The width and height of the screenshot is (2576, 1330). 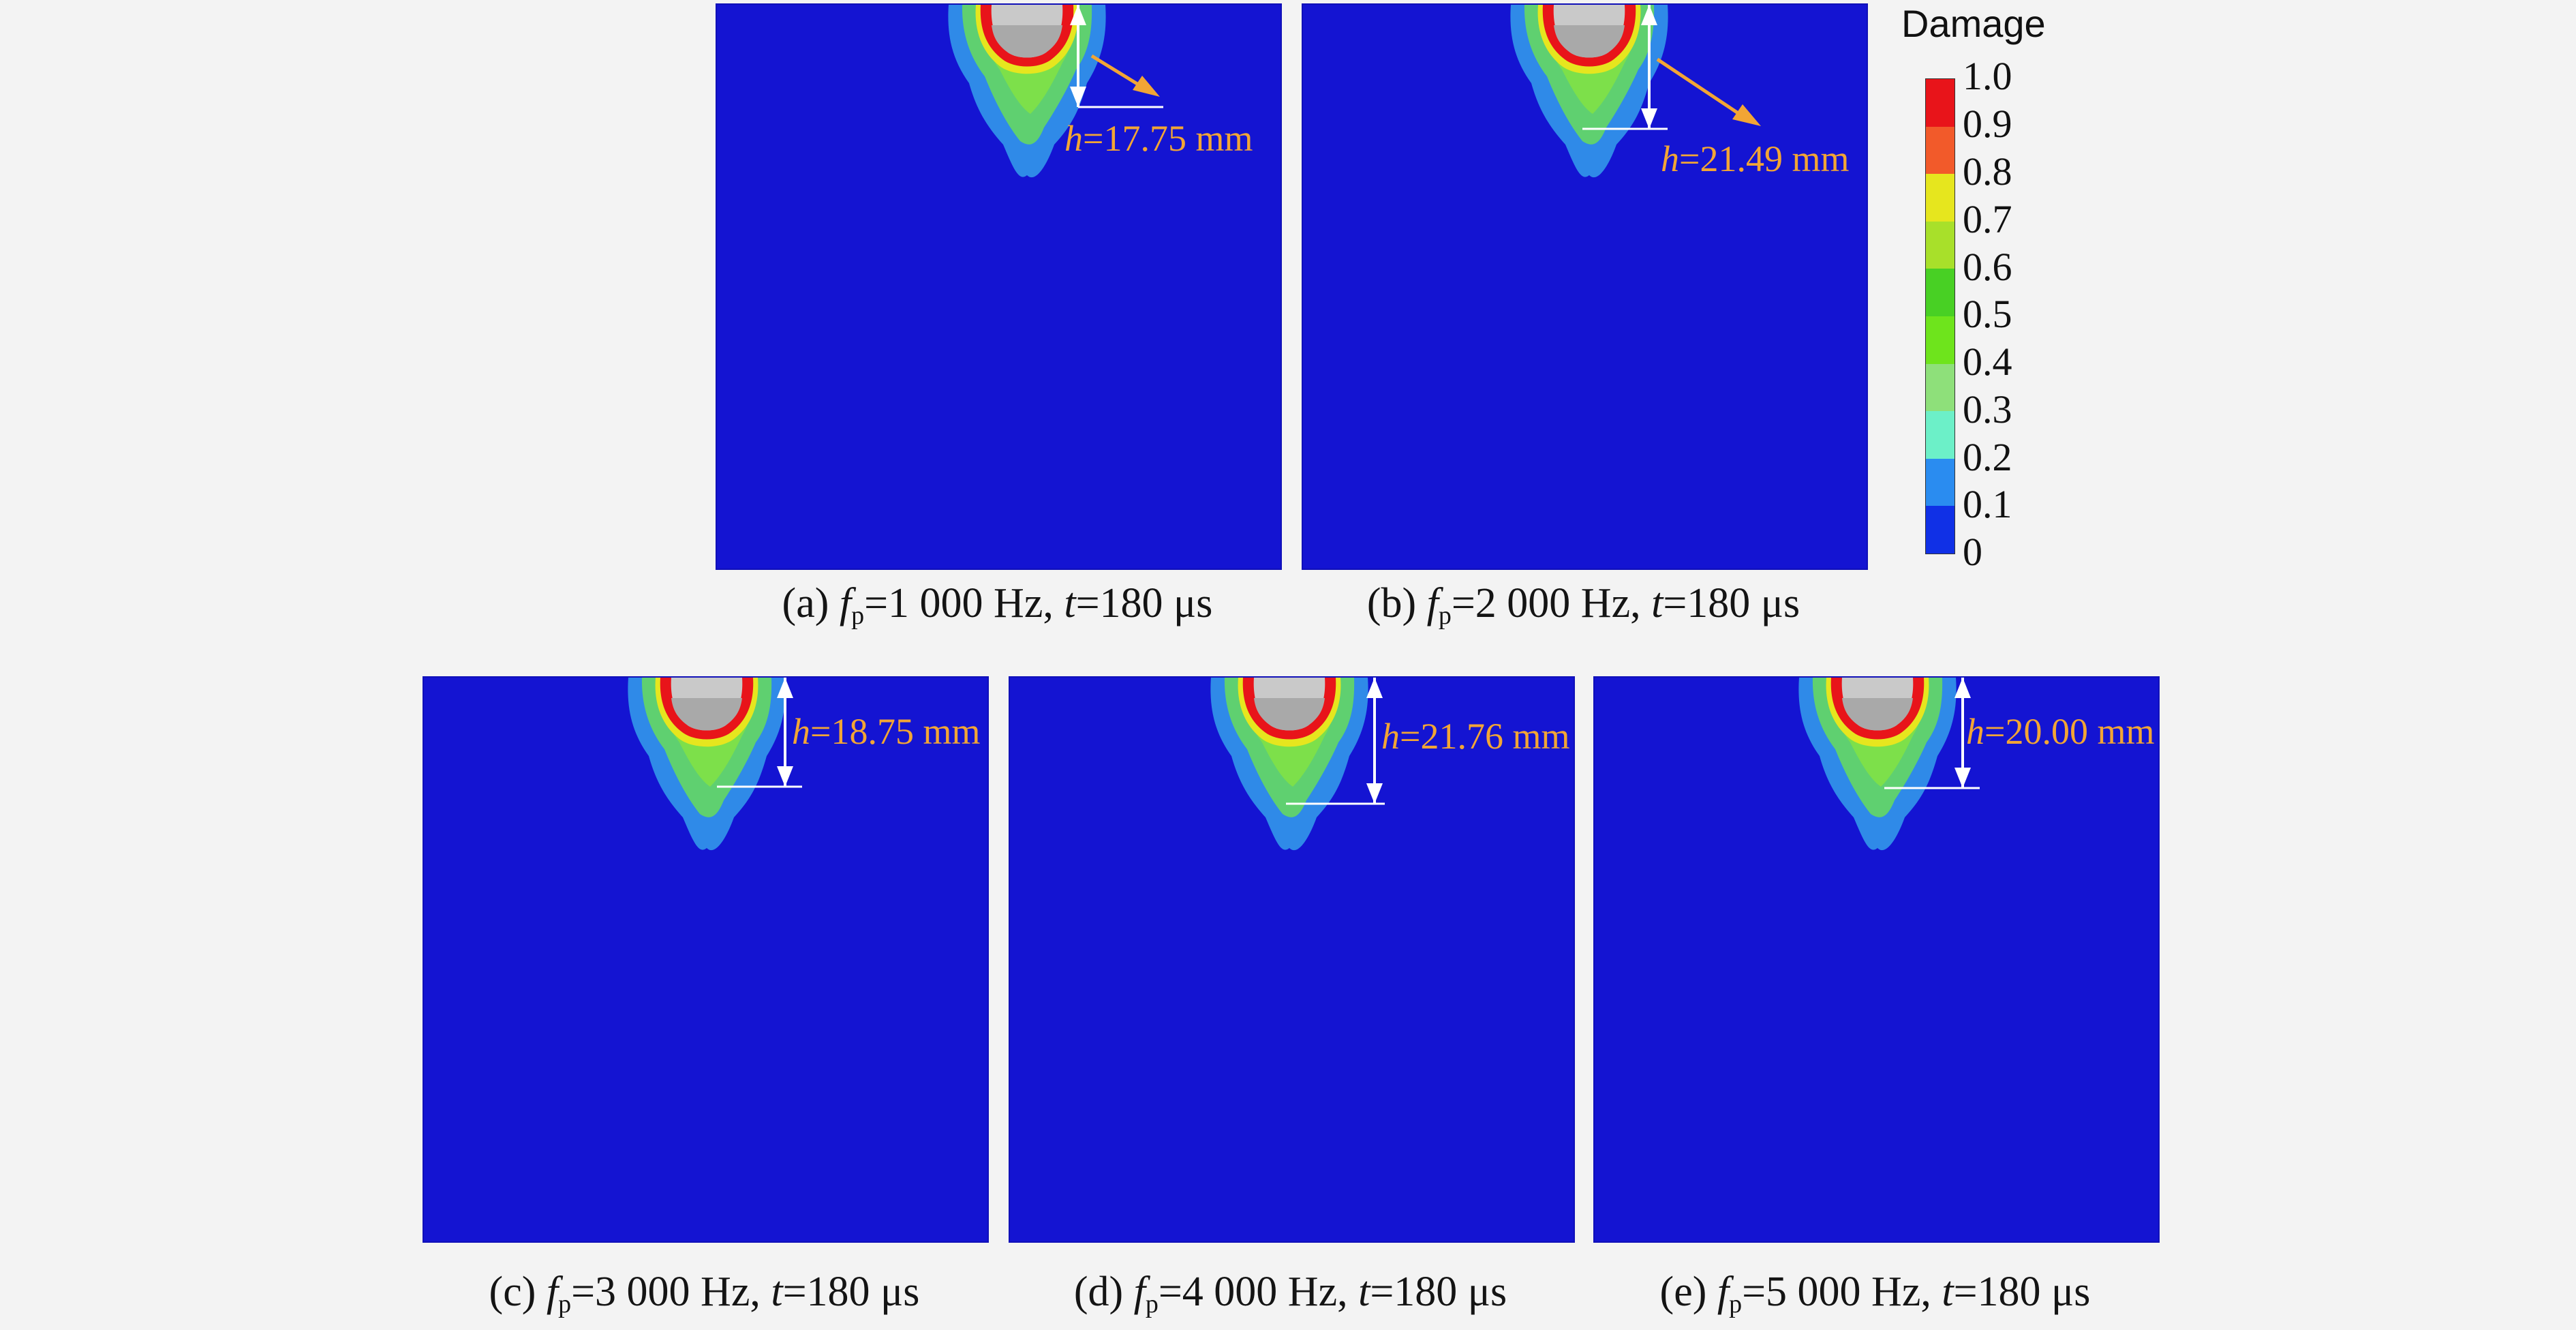 I want to click on caption-b: (b) fp=2 000 Hz, t=180 μs, so click(x=1583, y=605).